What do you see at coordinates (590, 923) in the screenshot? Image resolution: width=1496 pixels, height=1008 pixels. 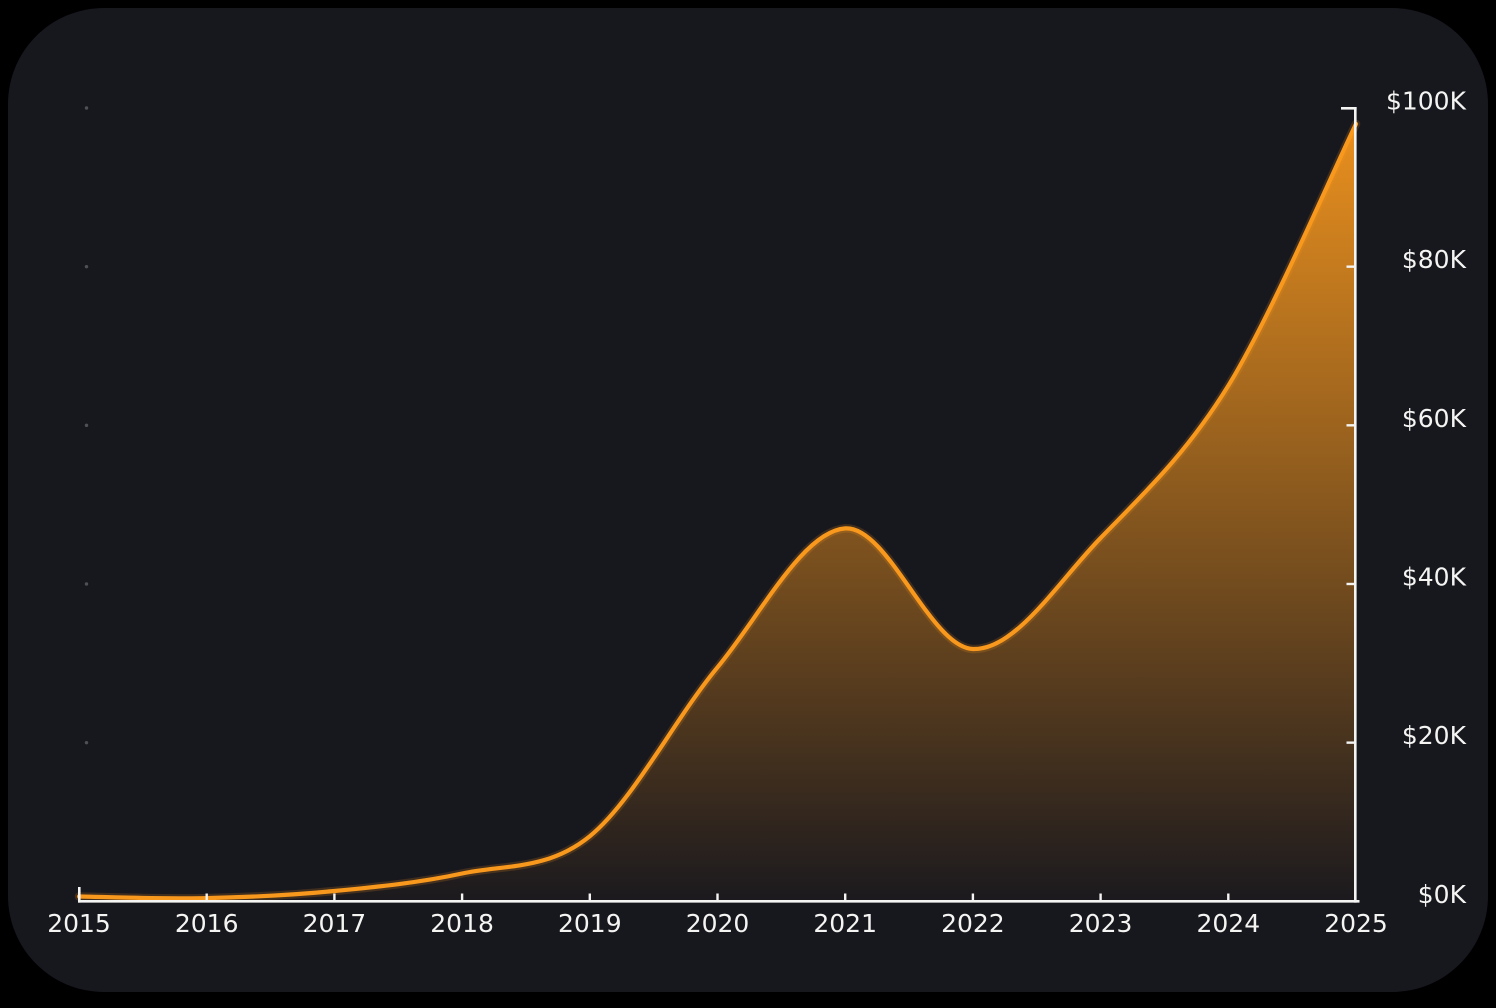 I see `x-tick-label: 2019` at bounding box center [590, 923].